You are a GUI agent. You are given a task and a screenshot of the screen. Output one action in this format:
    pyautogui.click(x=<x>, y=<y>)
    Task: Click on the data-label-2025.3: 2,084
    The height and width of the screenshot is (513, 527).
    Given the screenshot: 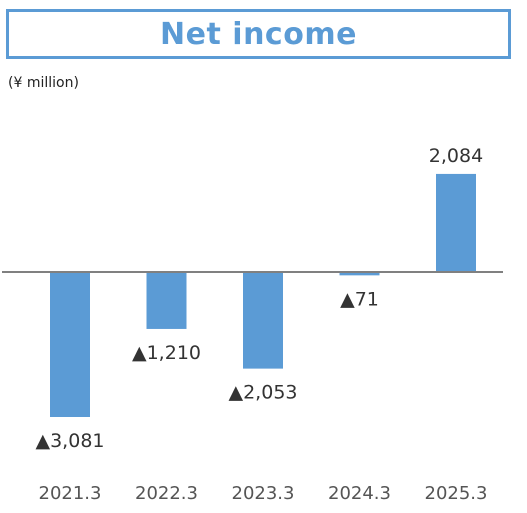 What is the action you would take?
    pyautogui.click(x=456, y=156)
    